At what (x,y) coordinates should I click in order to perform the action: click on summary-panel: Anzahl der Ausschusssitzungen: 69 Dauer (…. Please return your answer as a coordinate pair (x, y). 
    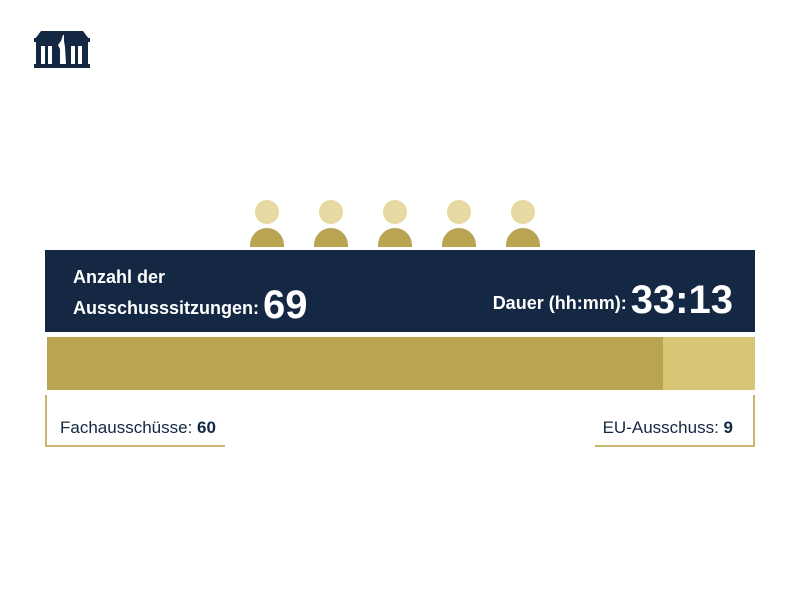
    Looking at the image, I should click on (400, 291).